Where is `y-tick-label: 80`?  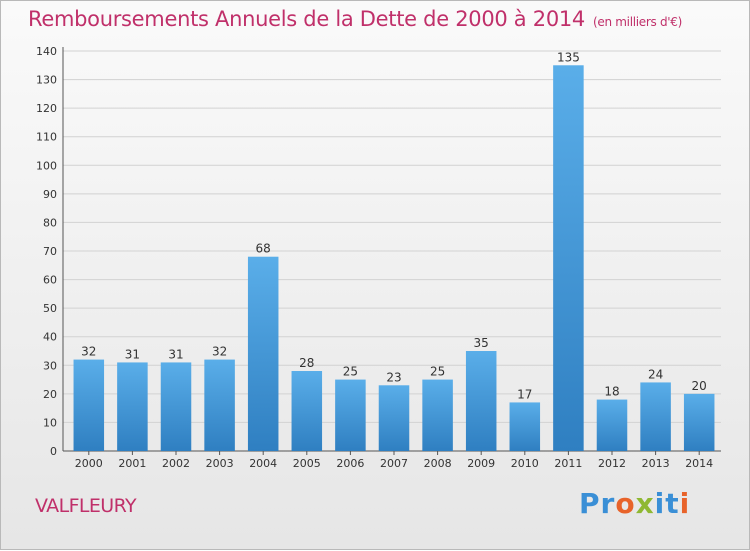
y-tick-label: 80 is located at coordinates (50, 222).